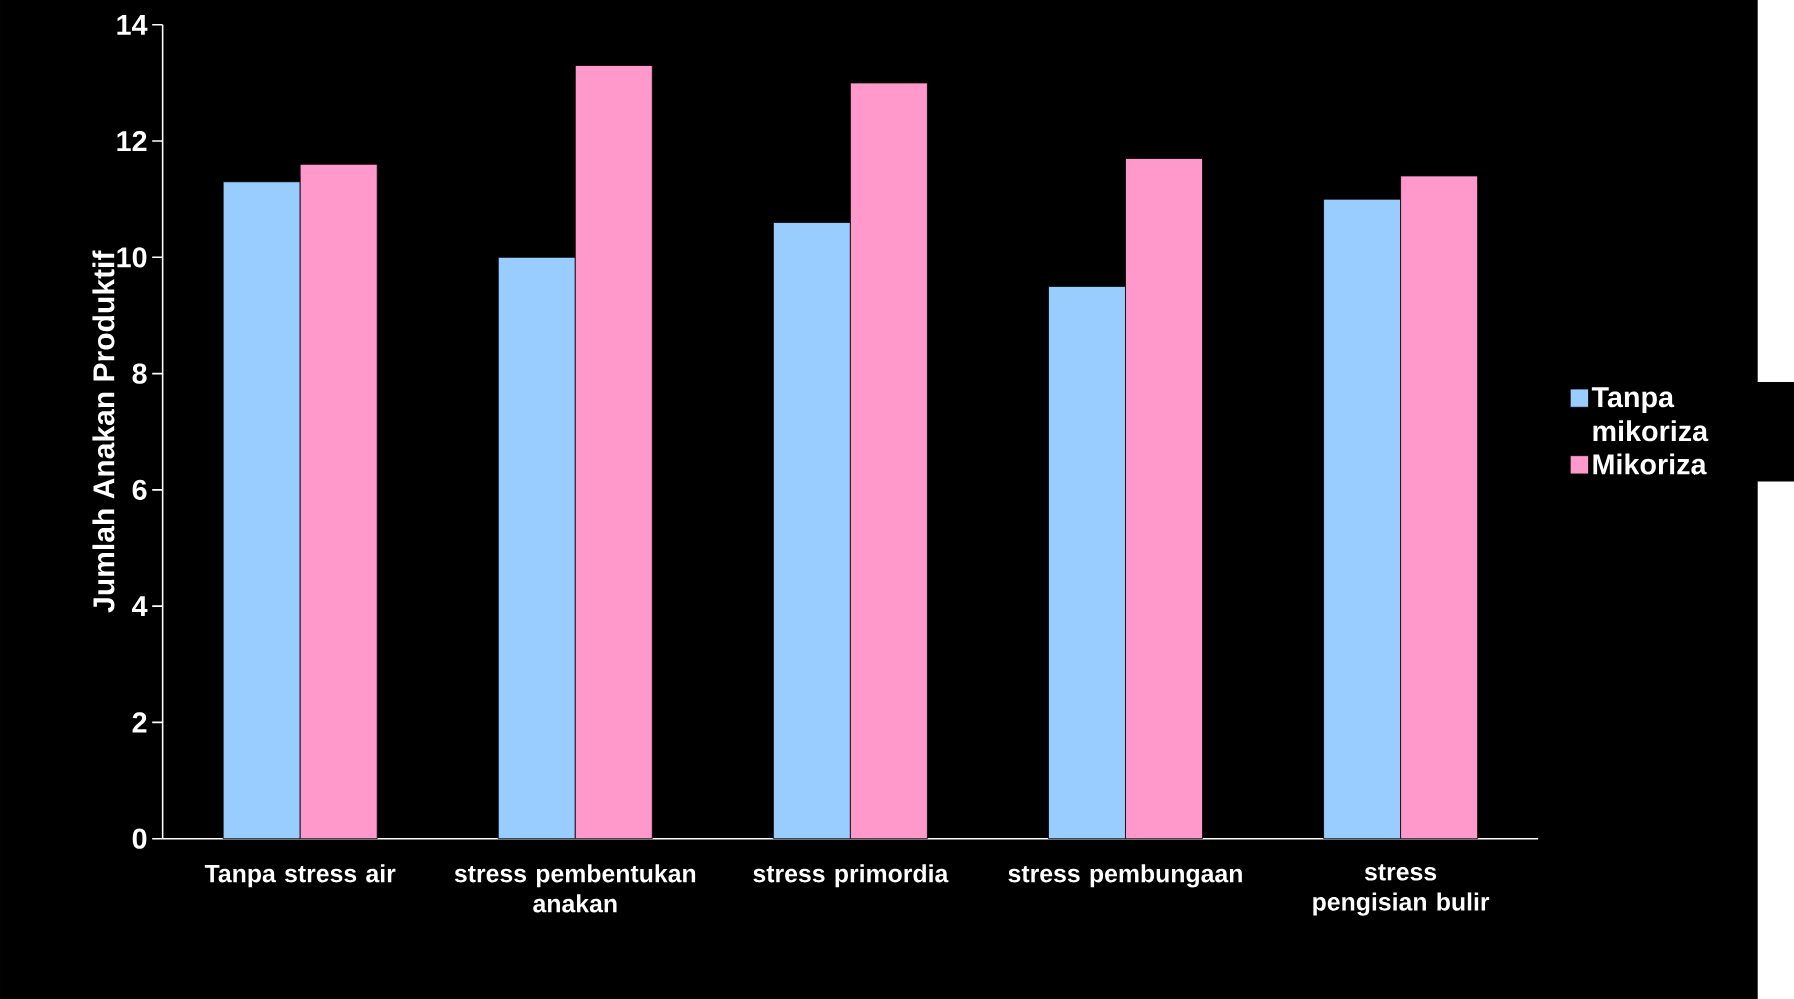 The height and width of the screenshot is (999, 1794). What do you see at coordinates (132, 140) in the screenshot?
I see `y-tick-label: 12` at bounding box center [132, 140].